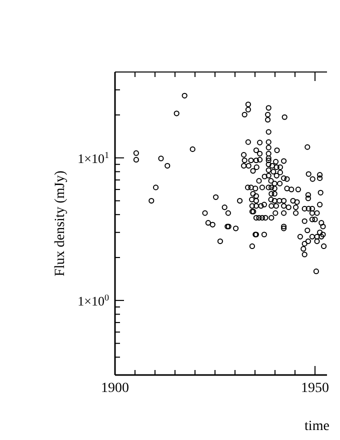  I want to click on x-tick-label: 1900, so click(115, 388).